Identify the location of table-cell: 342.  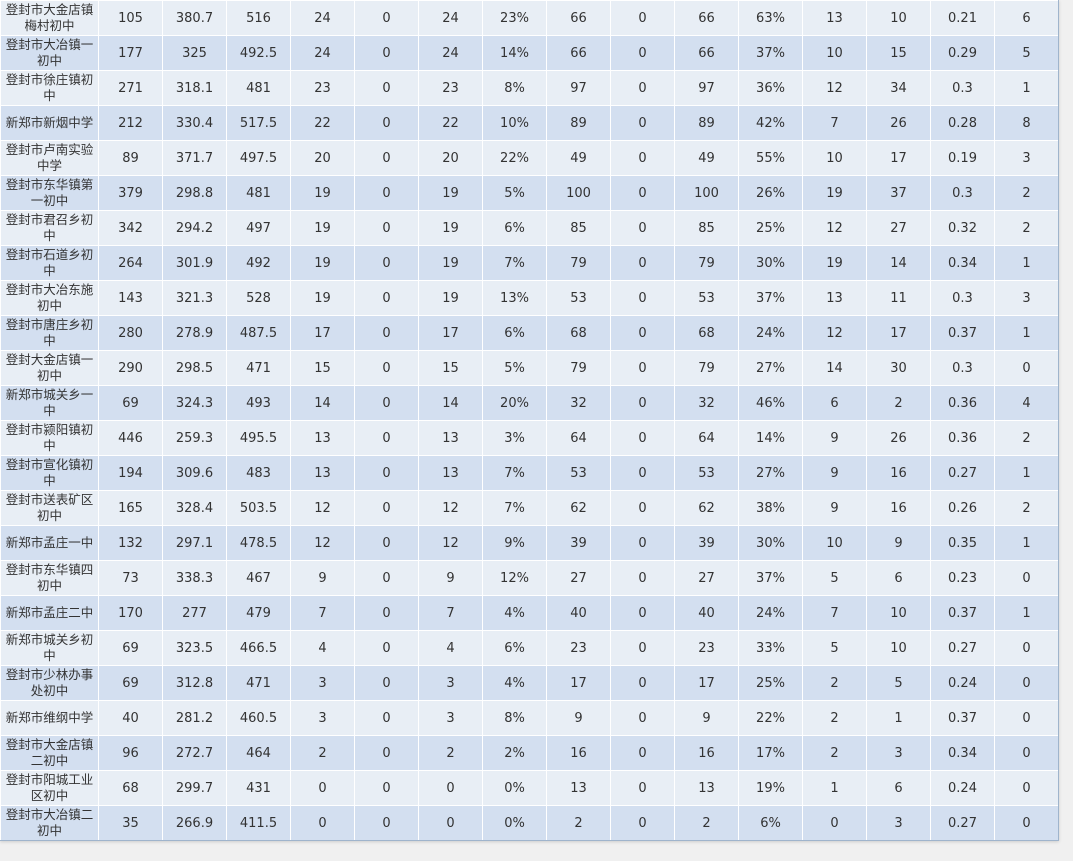
(130, 228).